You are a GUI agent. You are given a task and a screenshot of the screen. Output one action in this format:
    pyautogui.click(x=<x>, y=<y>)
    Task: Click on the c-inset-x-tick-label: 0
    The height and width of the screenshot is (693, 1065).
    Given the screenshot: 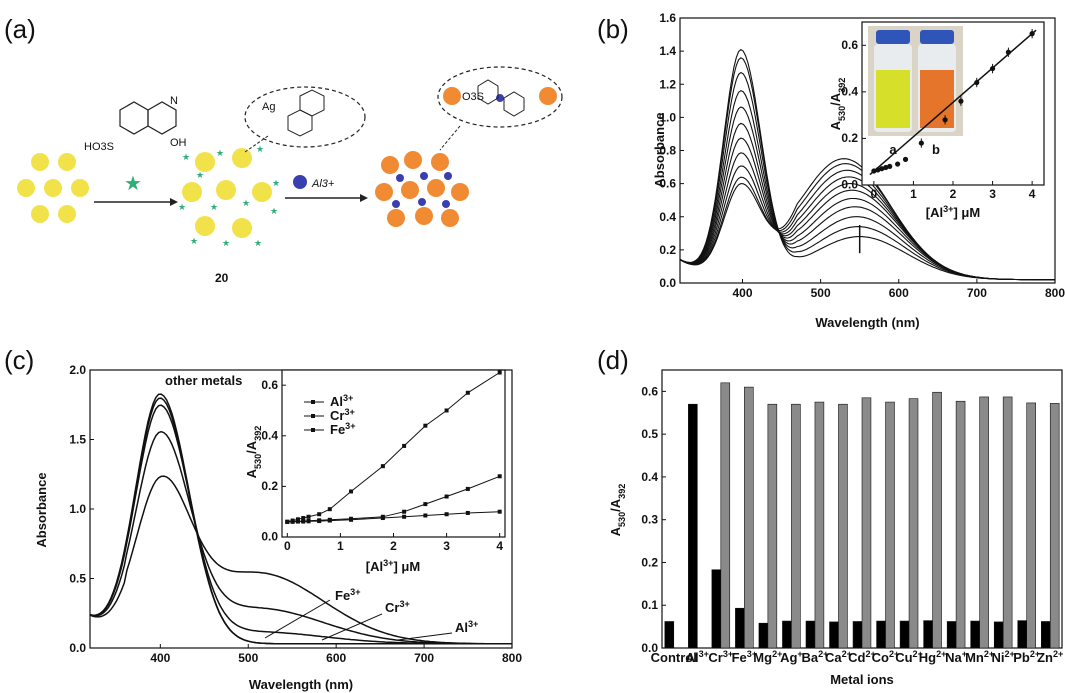 What is the action you would take?
    pyautogui.click(x=287, y=546)
    